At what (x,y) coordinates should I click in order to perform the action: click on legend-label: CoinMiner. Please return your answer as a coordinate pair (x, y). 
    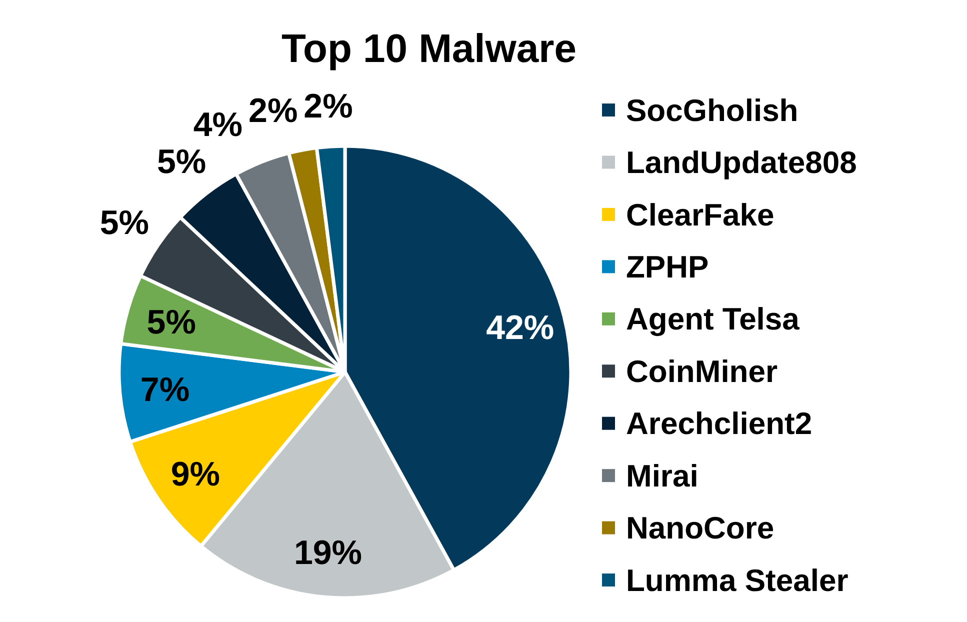
    Looking at the image, I should click on (702, 371).